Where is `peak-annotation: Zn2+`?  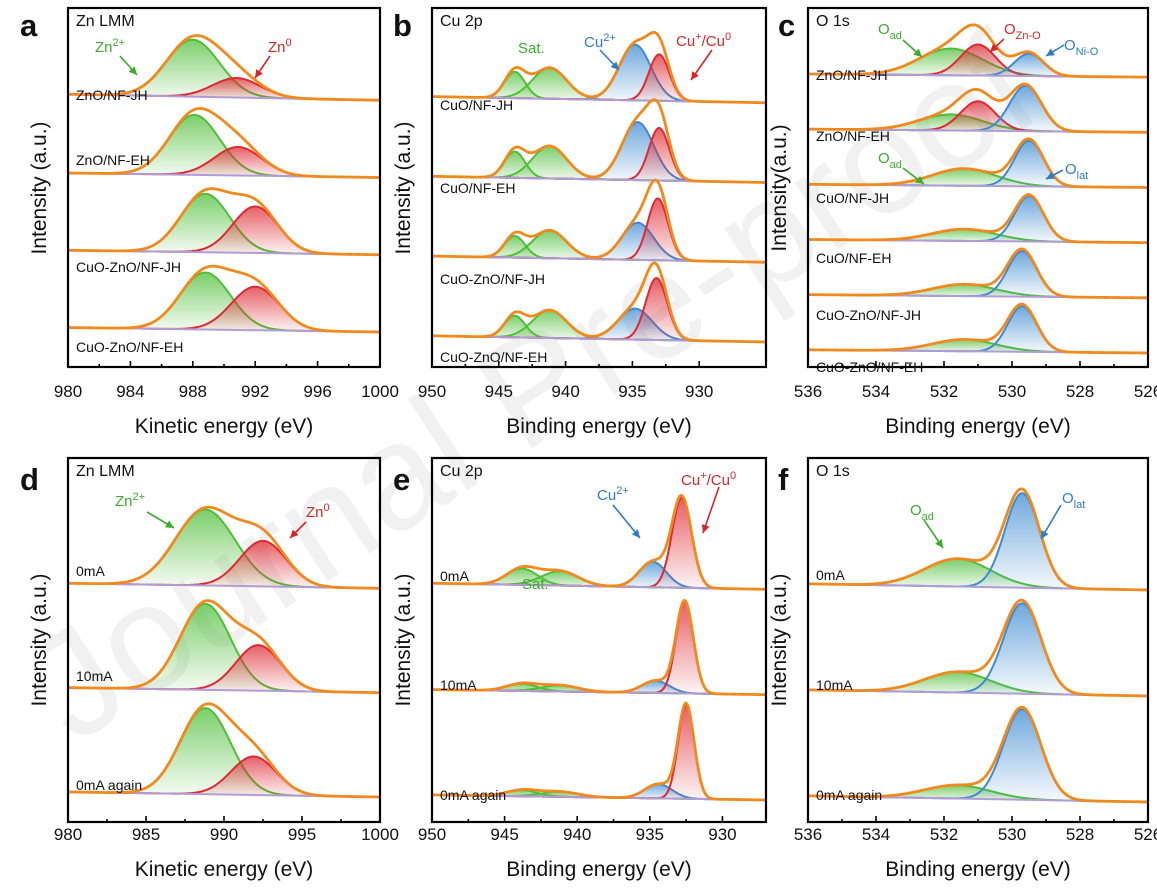 peak-annotation: Zn2+ is located at coordinates (130, 500).